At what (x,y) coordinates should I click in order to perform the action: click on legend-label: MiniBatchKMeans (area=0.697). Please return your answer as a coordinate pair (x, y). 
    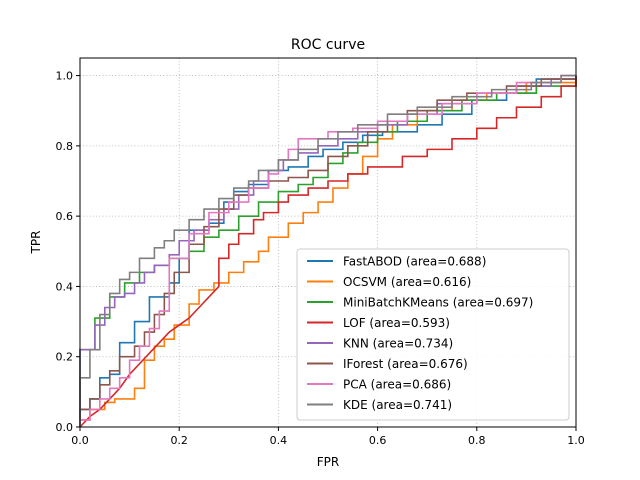
    Looking at the image, I should click on (438, 303).